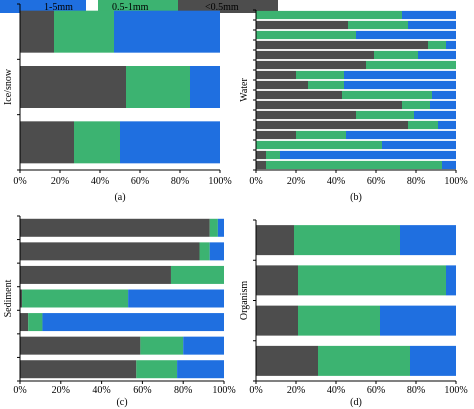 The image size is (474, 409). I want to click on y-axis-title: Organism, so click(244, 300).